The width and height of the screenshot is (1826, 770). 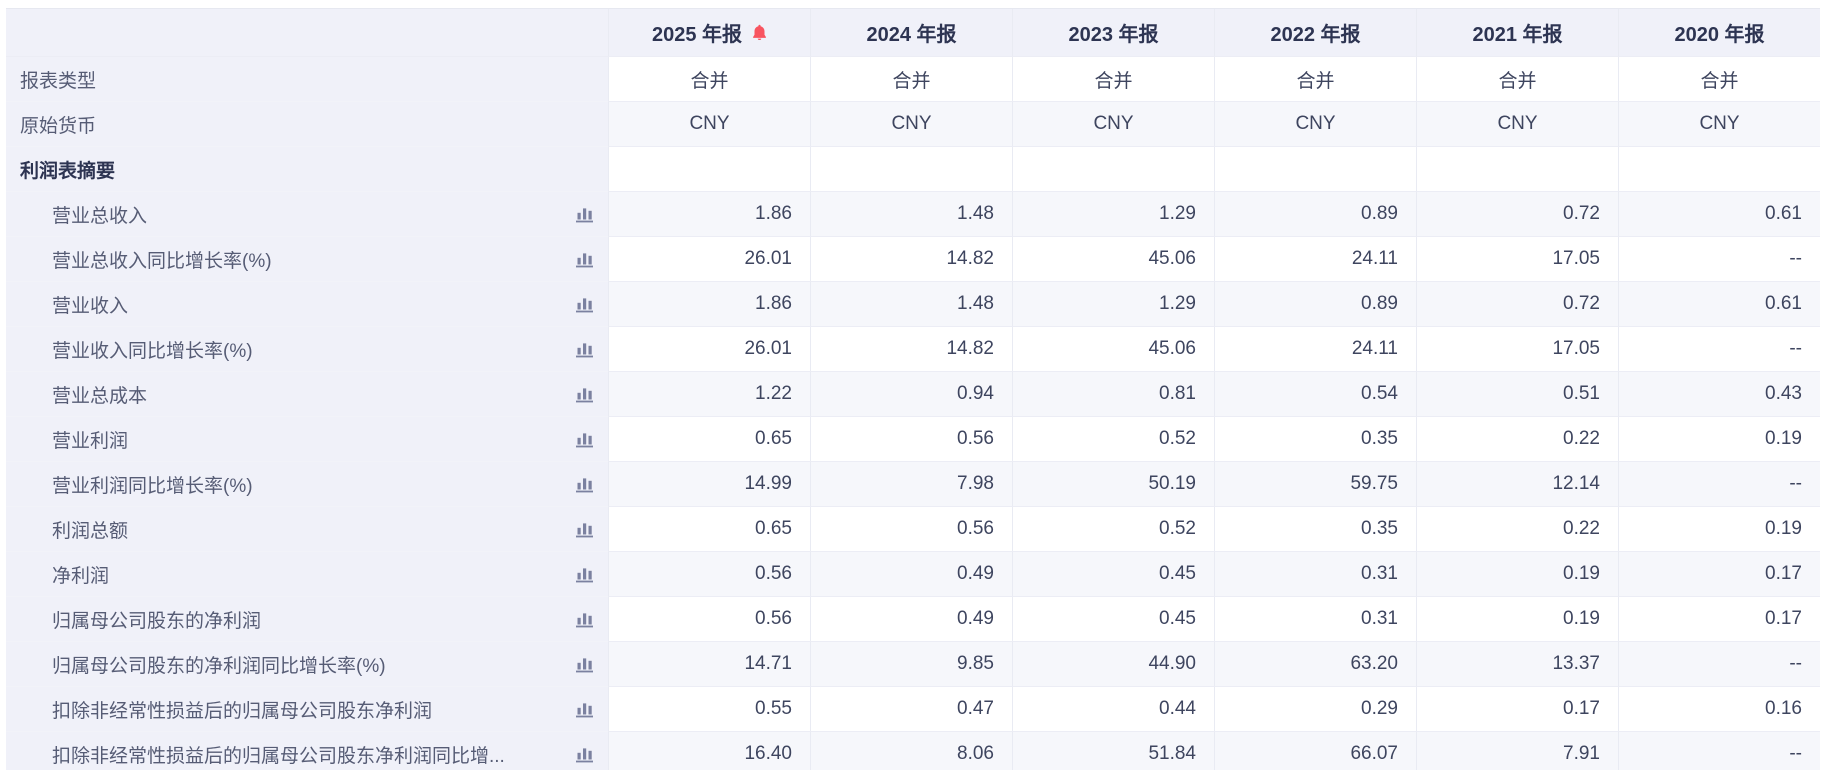 What do you see at coordinates (307, 169) in the screenshot?
I see `section-title: 利润表摘要` at bounding box center [307, 169].